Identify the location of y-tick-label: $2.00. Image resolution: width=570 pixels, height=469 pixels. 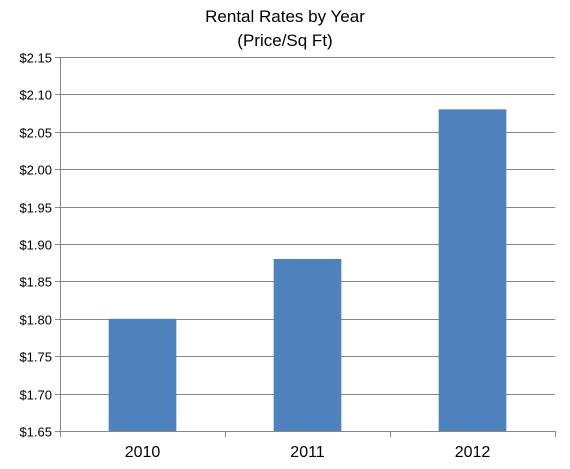
(35, 170).